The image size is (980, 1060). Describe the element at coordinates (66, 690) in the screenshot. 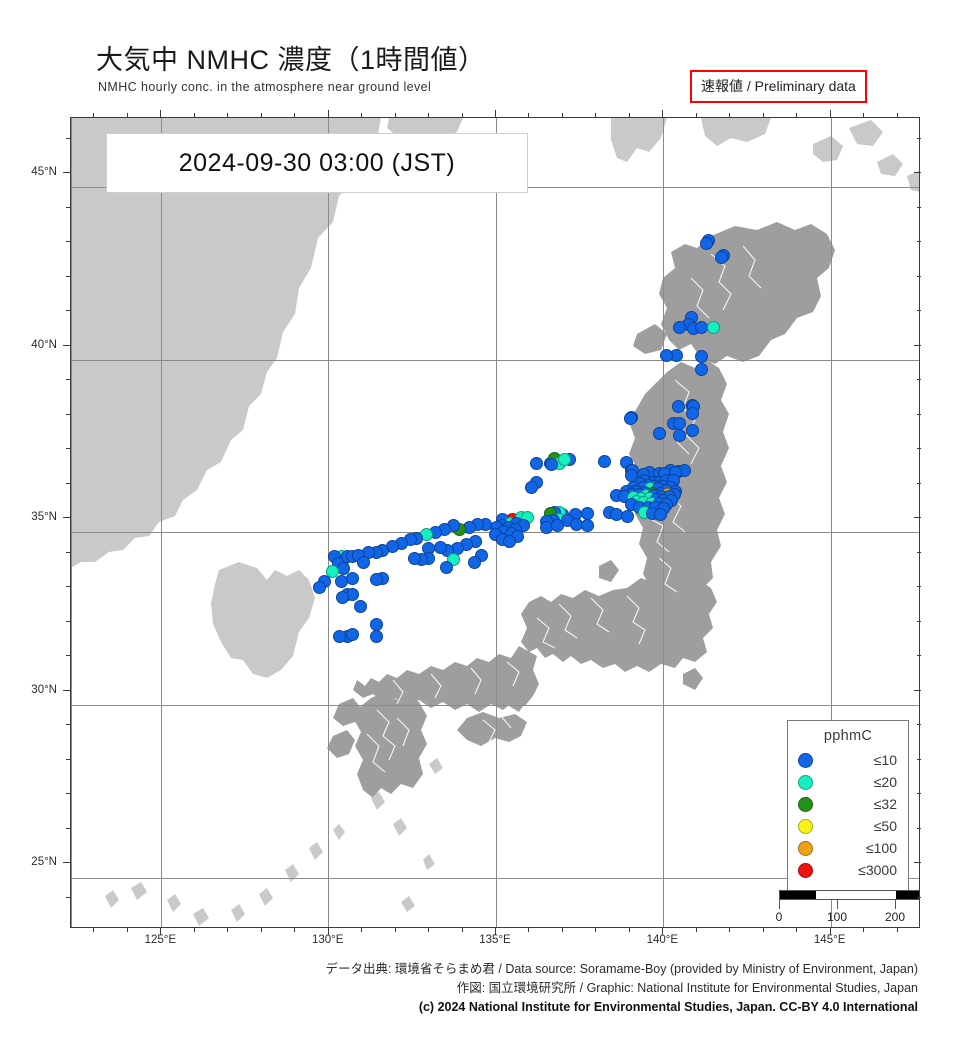

I see `y-tick-major` at that location.